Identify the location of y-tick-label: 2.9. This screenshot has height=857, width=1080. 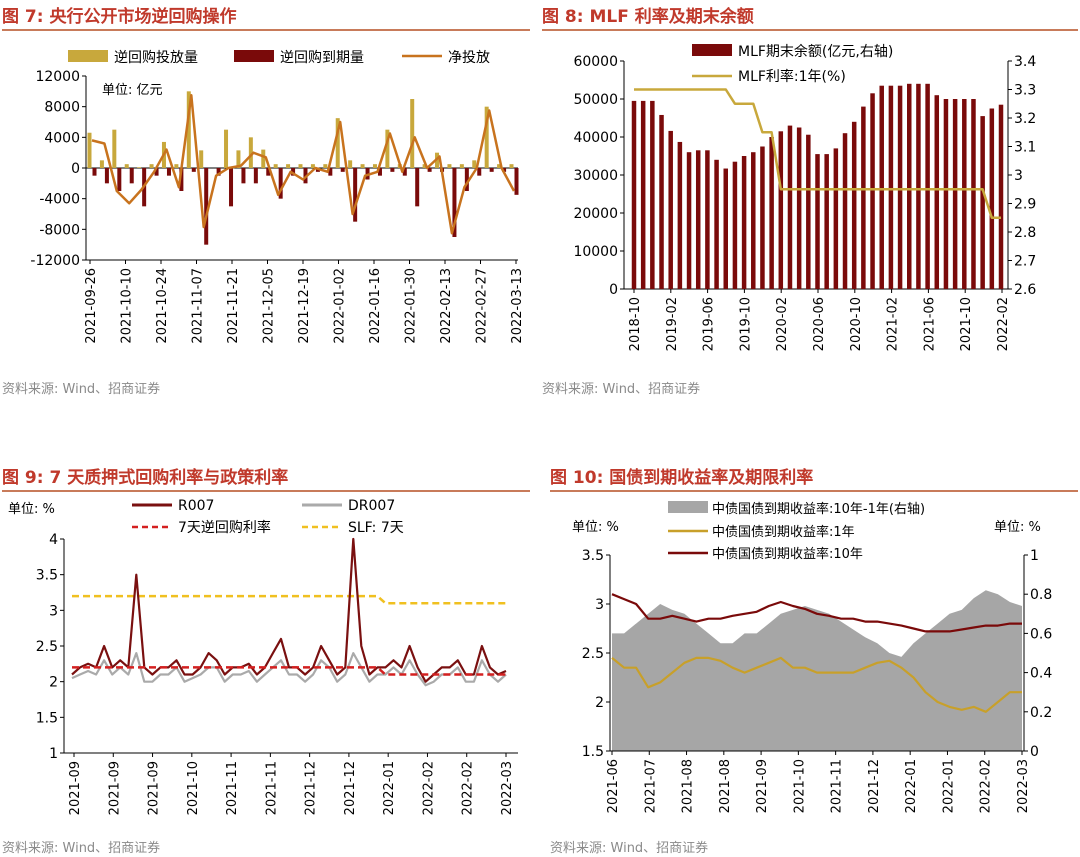
(1025, 205).